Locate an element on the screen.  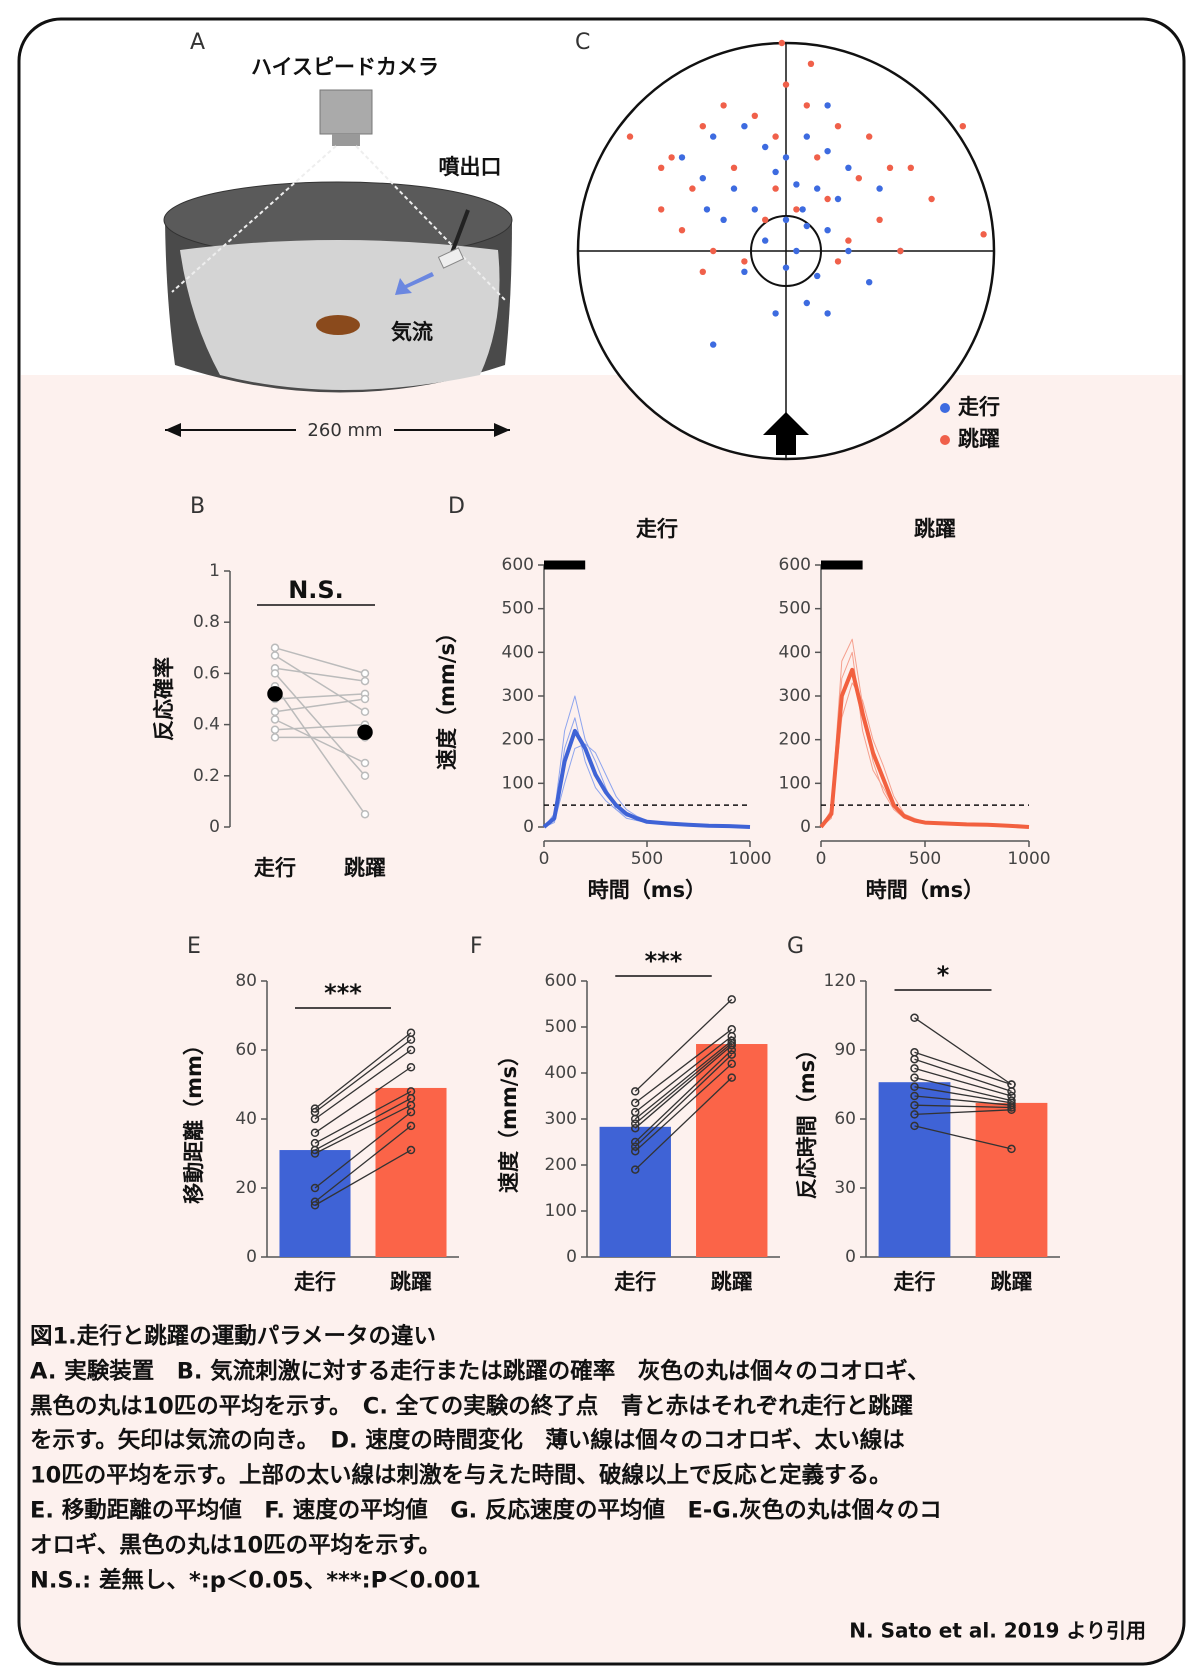
scale-label-bg is located at coordinates (345, 430).